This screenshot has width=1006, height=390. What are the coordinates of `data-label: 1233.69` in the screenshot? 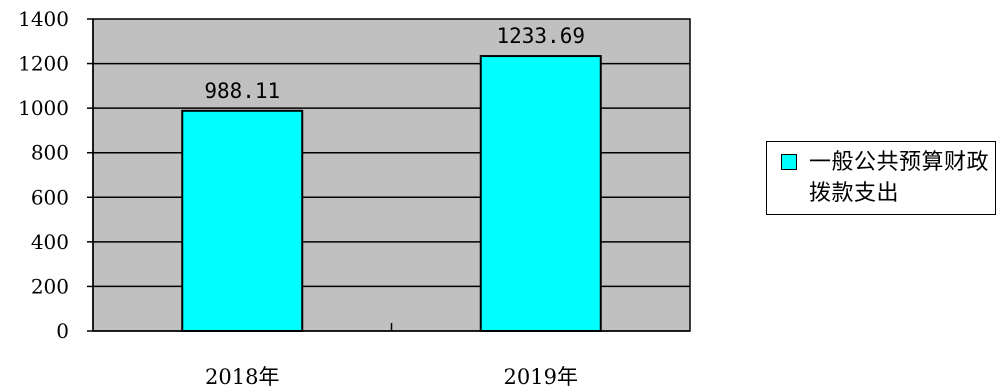 It's located at (540, 36).